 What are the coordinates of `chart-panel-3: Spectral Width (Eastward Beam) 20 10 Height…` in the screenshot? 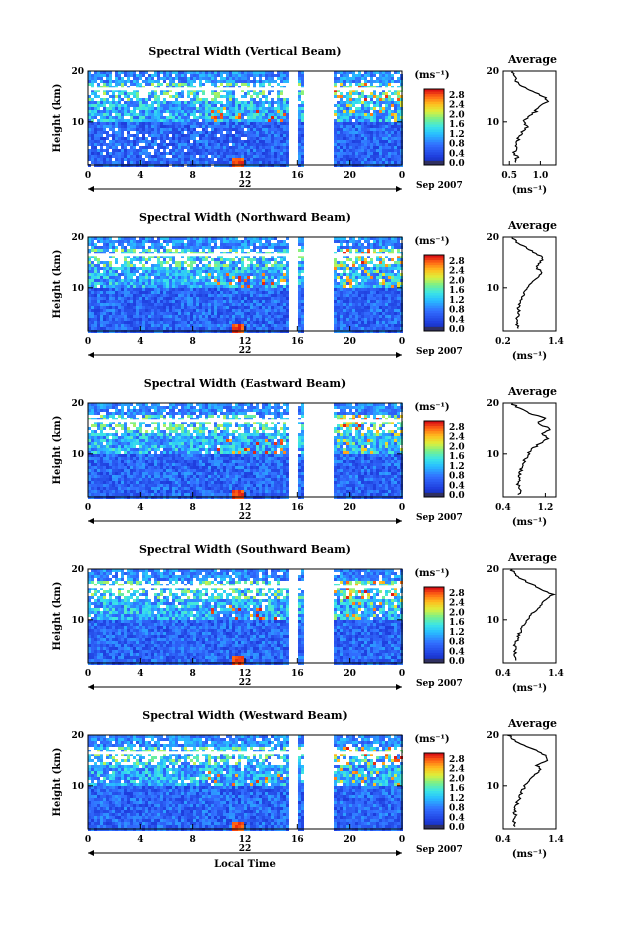 It's located at (304, 452).